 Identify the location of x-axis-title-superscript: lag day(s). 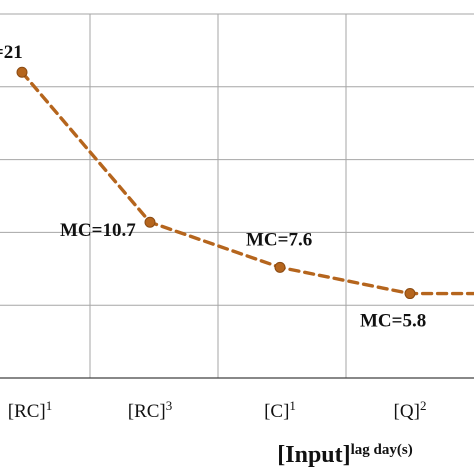
(382, 450).